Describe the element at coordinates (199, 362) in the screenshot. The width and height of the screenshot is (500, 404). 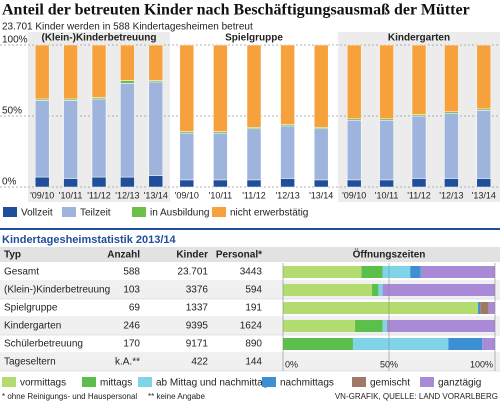
I see `cell: 422` at that location.